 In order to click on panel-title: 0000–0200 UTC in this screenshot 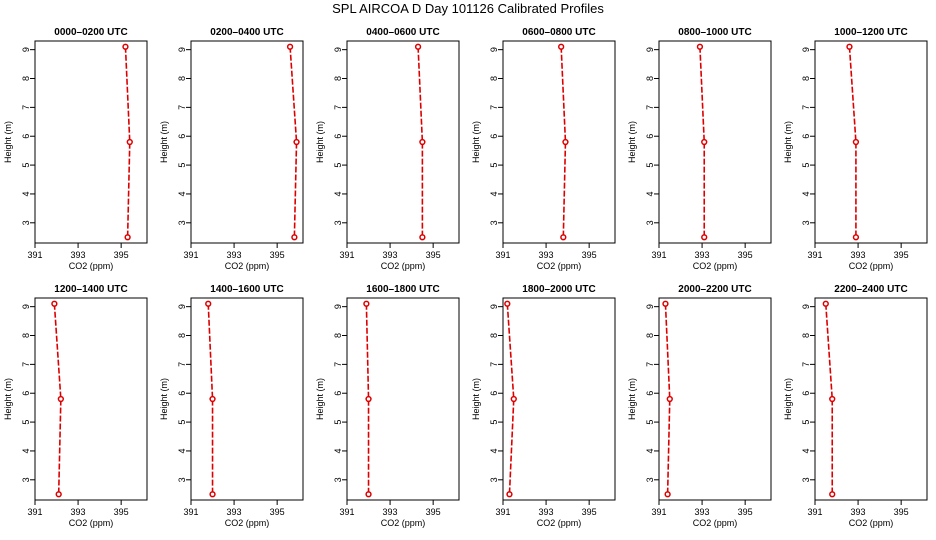, I will do `click(90, 32)`.